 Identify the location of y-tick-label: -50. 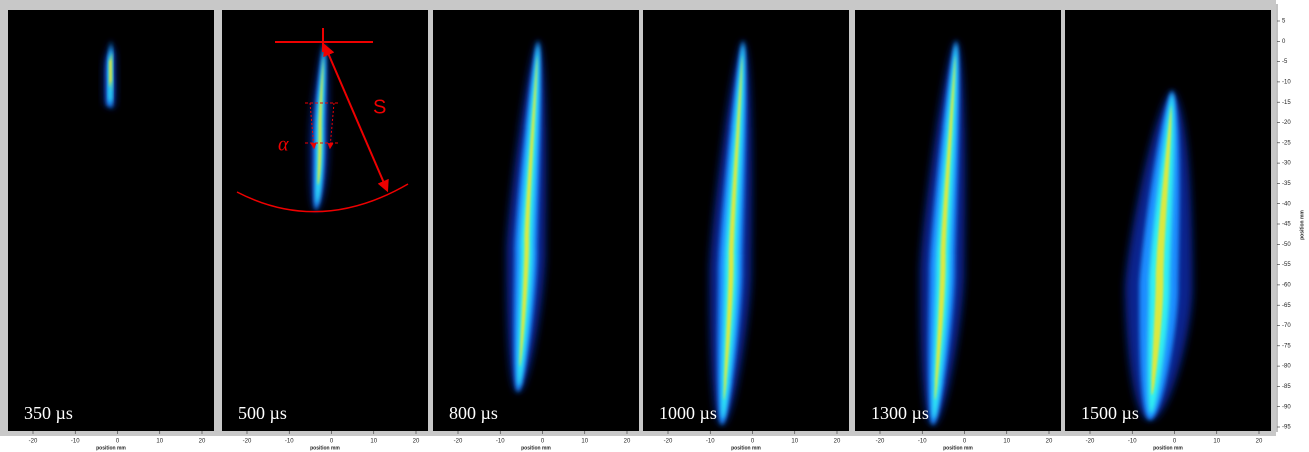
(1286, 245).